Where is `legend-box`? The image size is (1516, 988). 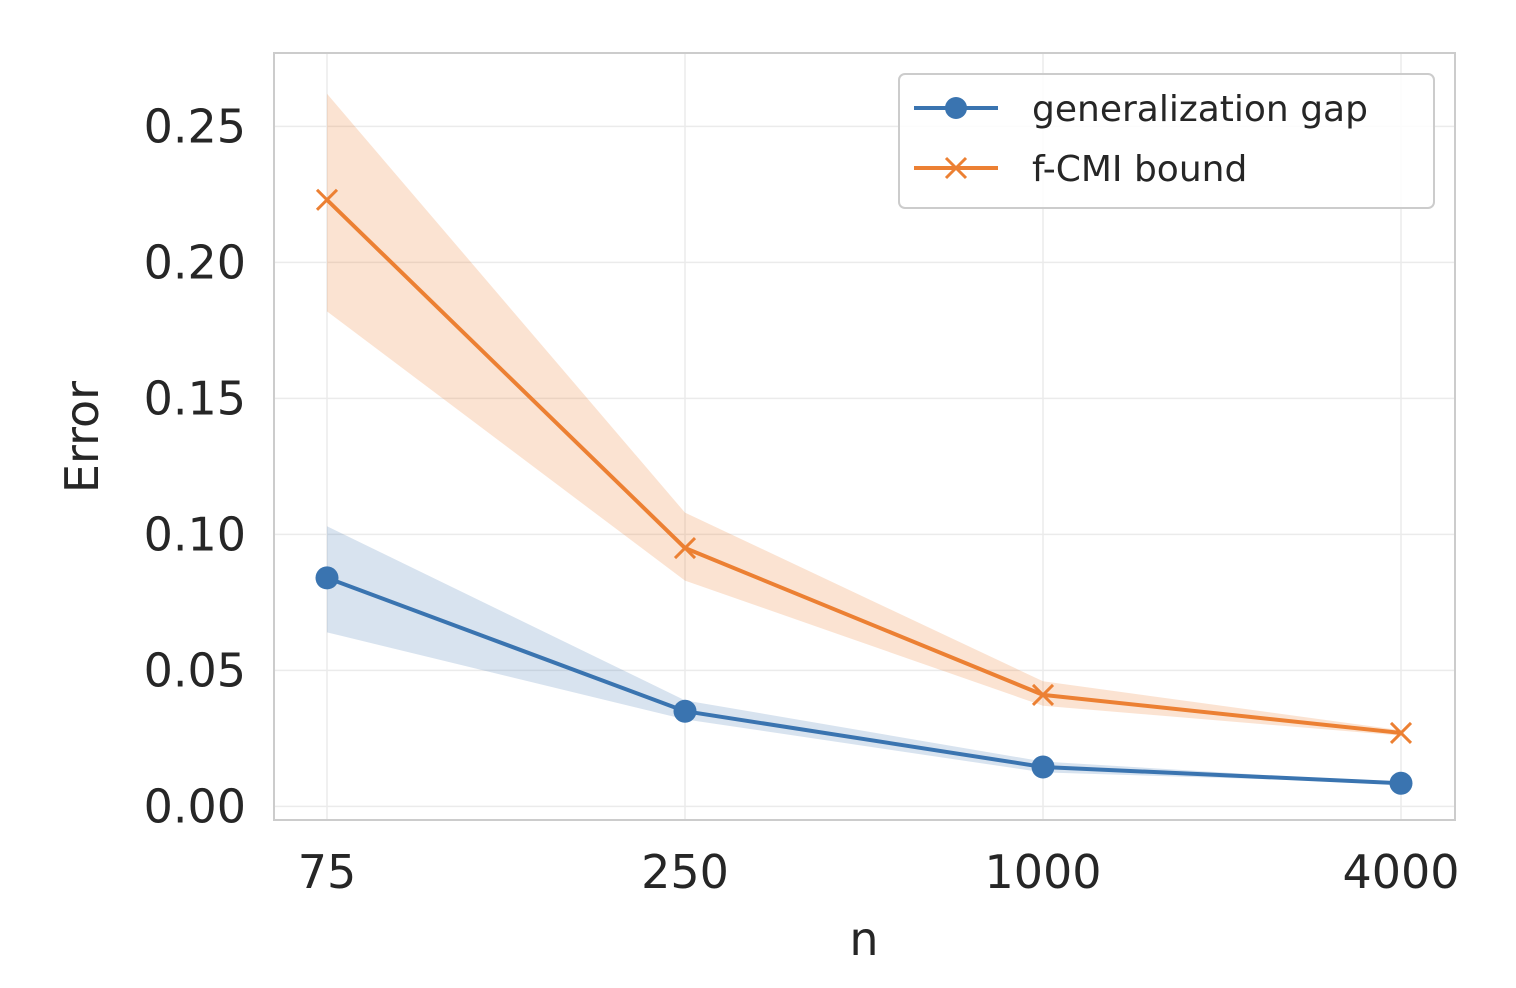 legend-box is located at coordinates (1166, 141).